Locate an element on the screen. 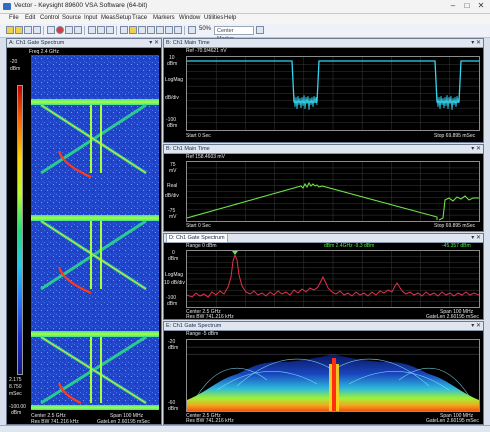 The width and height of the screenshot is (490, 432). pane-d-y-bottom-unit: dBm is located at coordinates (172, 304).